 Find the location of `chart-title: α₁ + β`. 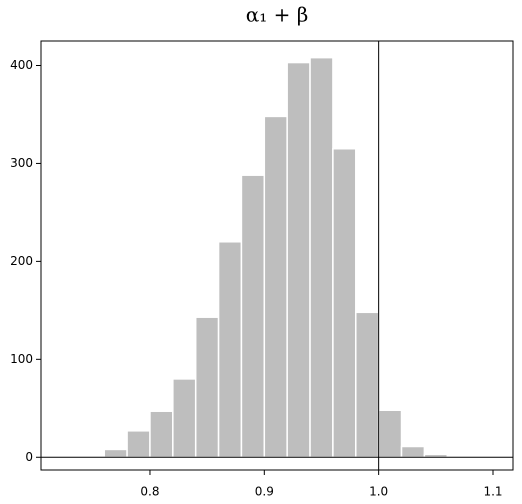

chart-title: α₁ + β is located at coordinates (277, 15).